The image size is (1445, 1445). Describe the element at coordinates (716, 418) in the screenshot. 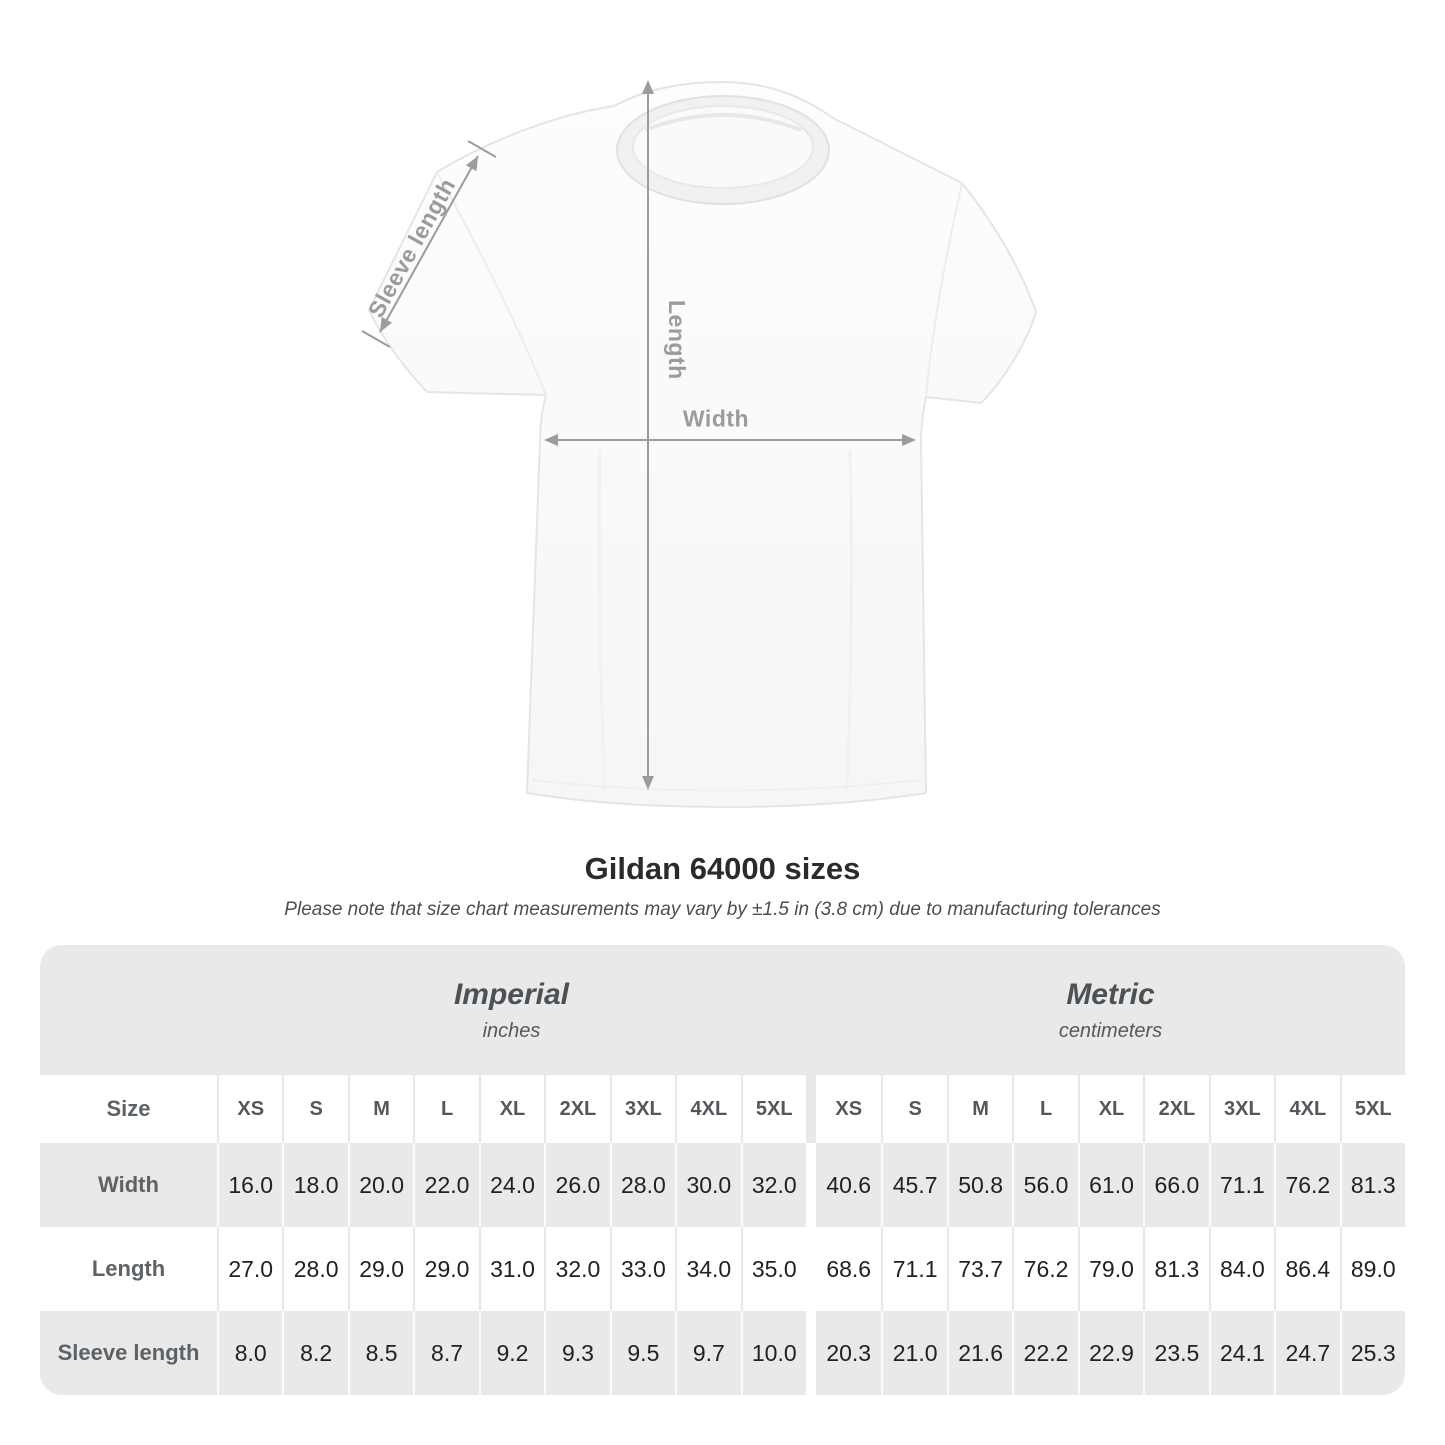

I see `width-label: Width` at that location.